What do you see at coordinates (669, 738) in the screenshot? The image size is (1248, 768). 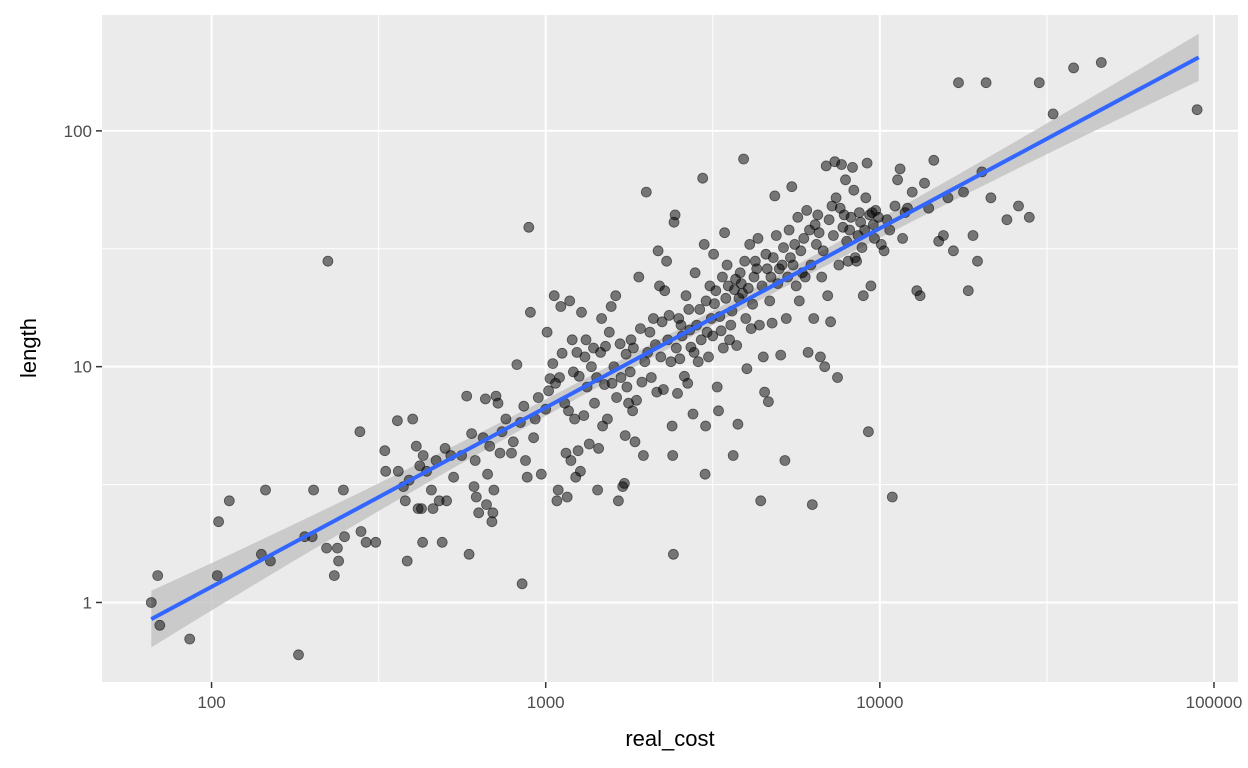 I see `x-axis-title: real_cost` at bounding box center [669, 738].